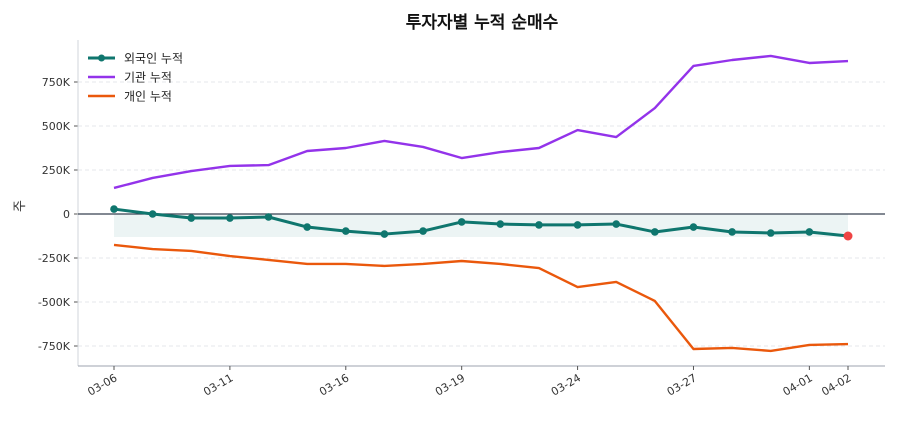 The width and height of the screenshot is (900, 424). What do you see at coordinates (148, 78) in the screenshot?
I see `legend-label: 기관 누적` at bounding box center [148, 78].